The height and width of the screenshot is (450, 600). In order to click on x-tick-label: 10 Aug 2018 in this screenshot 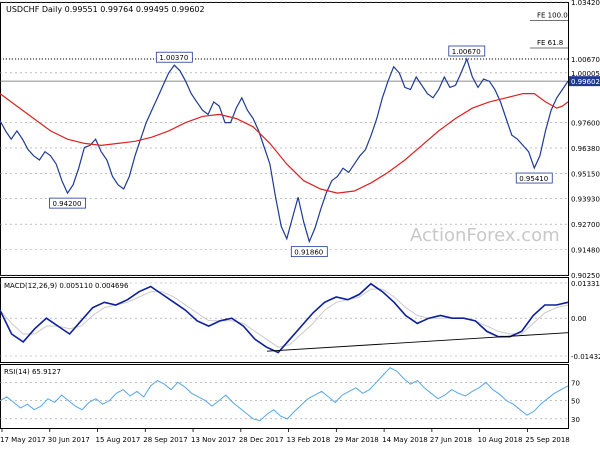, I will do `click(500, 440)`.